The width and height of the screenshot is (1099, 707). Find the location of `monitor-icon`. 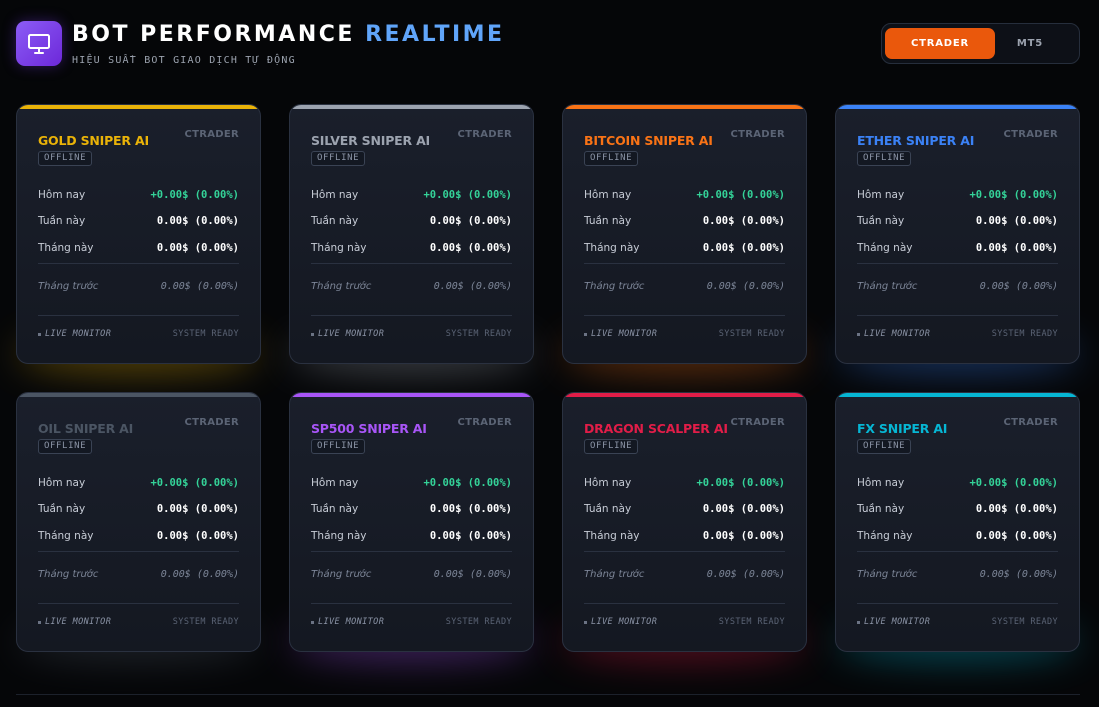

monitor-icon is located at coordinates (39, 43).